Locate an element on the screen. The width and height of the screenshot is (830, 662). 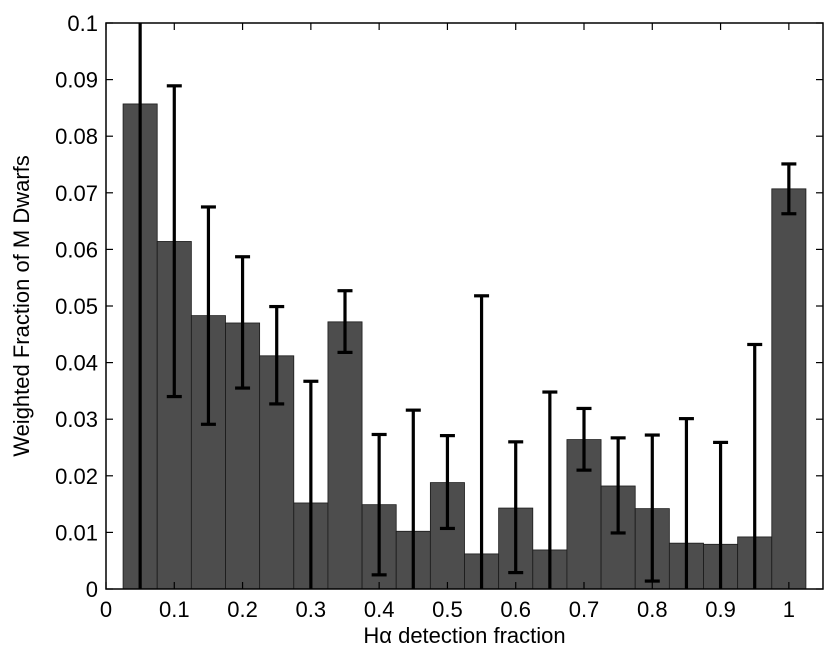
y-tick-label: 0.09 is located at coordinates (76, 80).